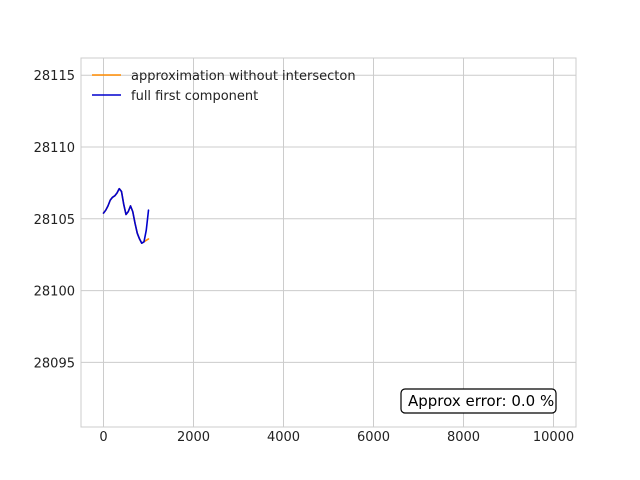  I want to click on legend-label-approximation: approximation without intersecton, so click(243, 76).